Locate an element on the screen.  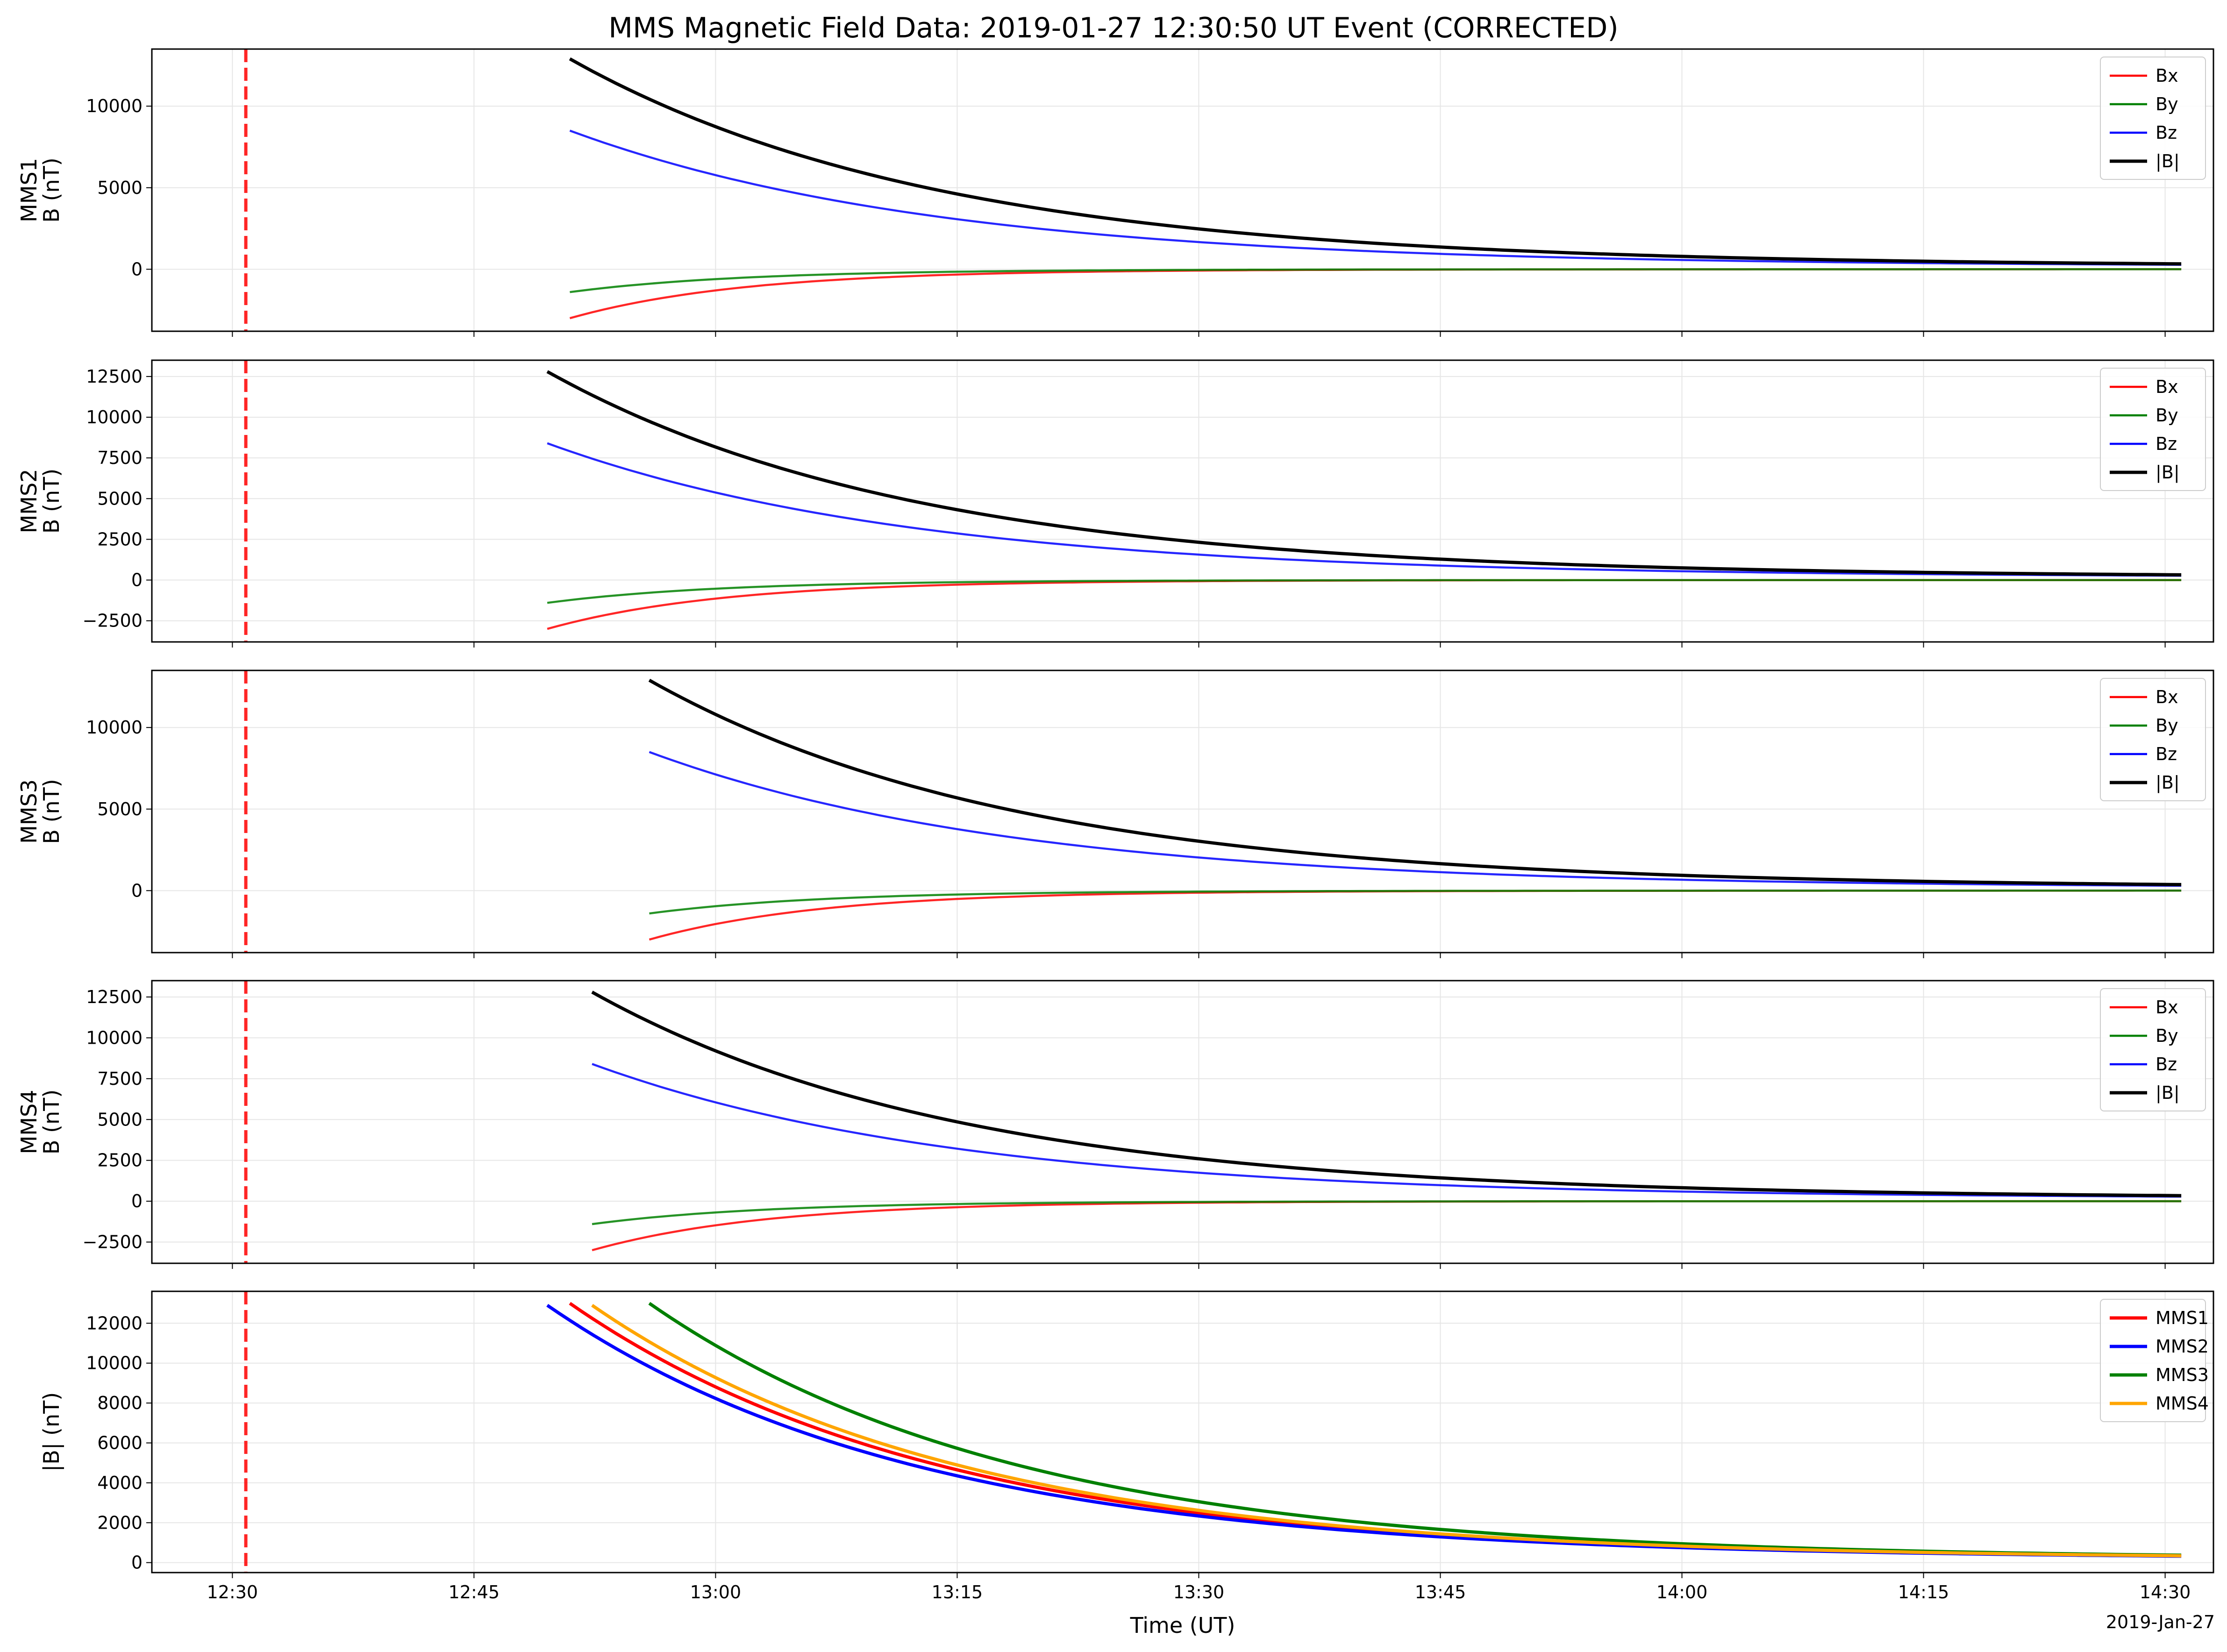
x-tick-label: 13:30 is located at coordinates (1199, 1592).